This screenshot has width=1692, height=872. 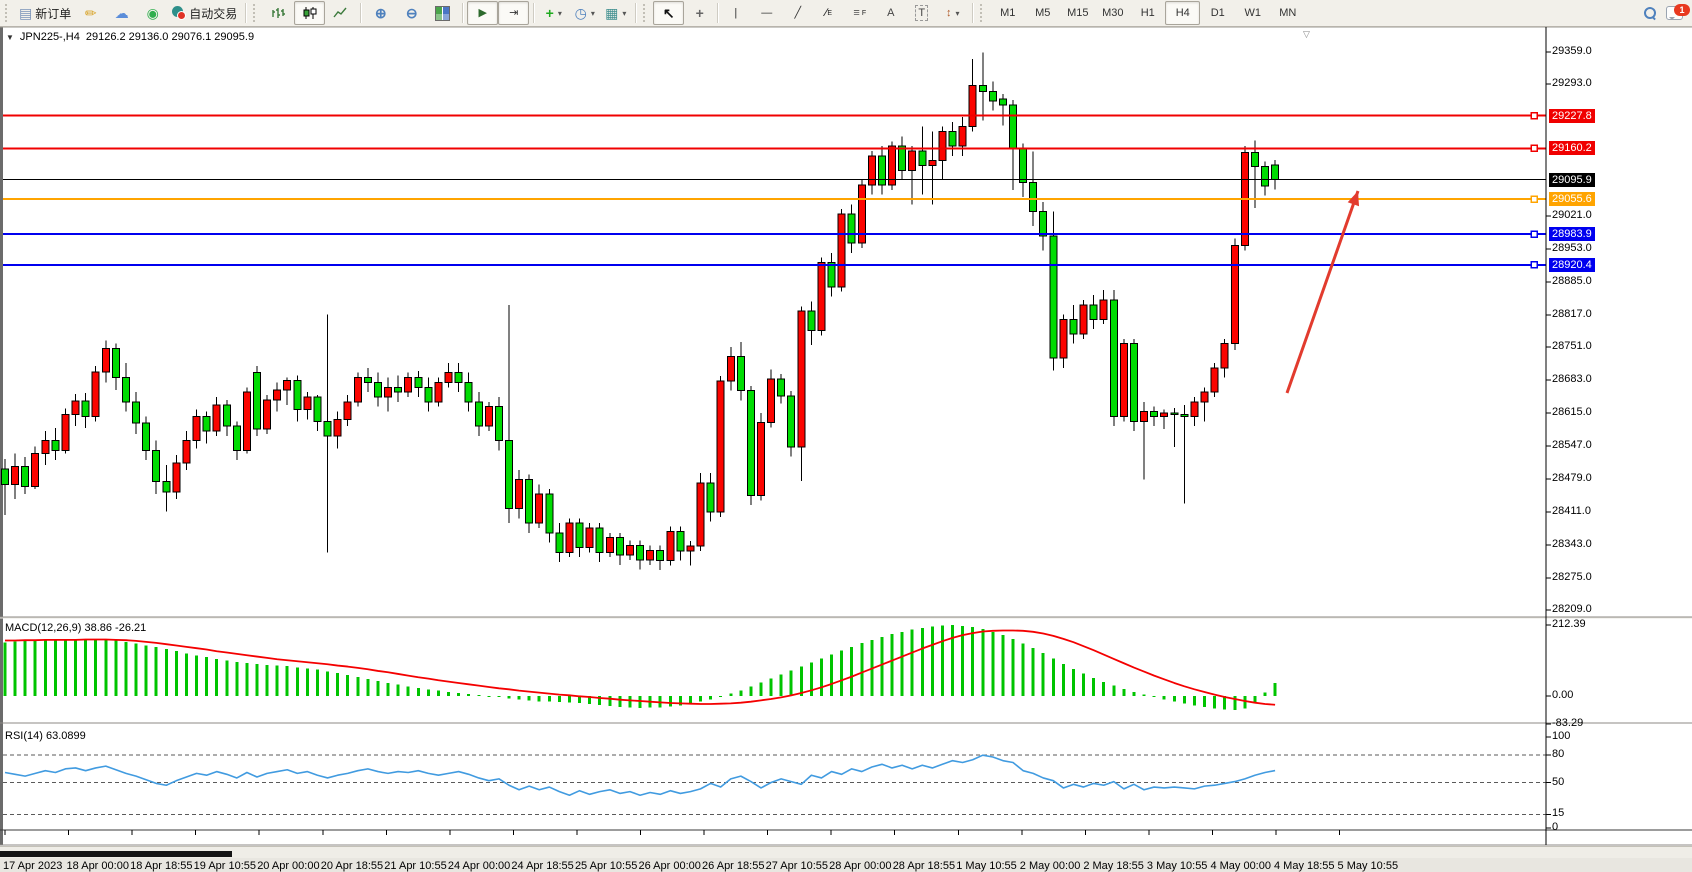 I want to click on indicators-button: + ▾, so click(x=553, y=13).